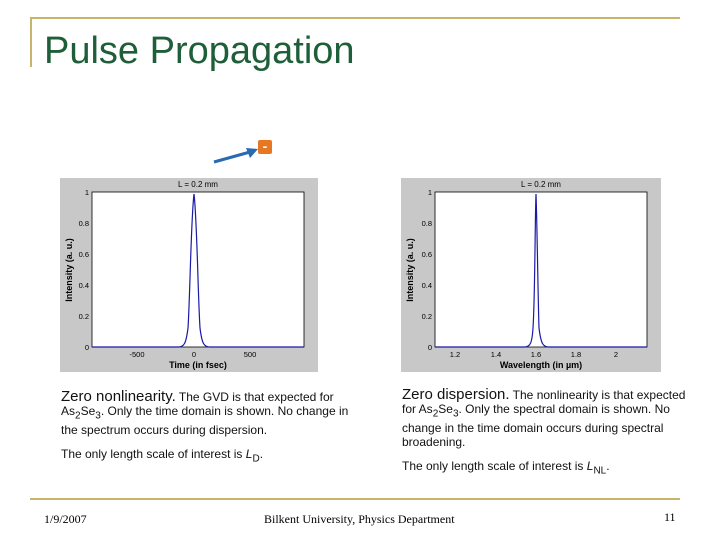 The height and width of the screenshot is (540, 720). I want to click on x-tick-label: 1.8, so click(576, 354).